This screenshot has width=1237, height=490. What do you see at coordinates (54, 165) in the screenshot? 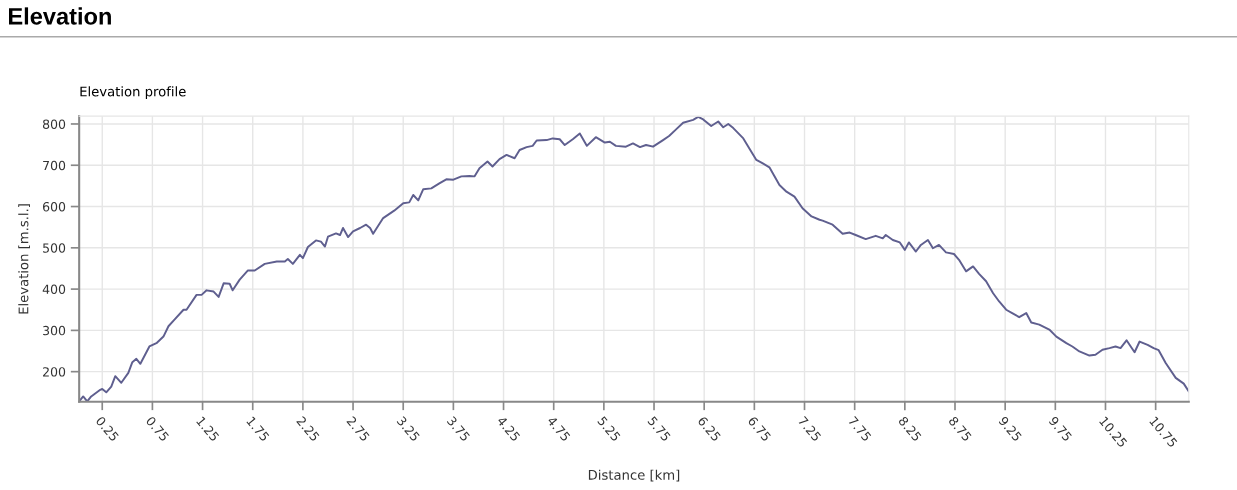
I see `y-tick-label: 700` at bounding box center [54, 165].